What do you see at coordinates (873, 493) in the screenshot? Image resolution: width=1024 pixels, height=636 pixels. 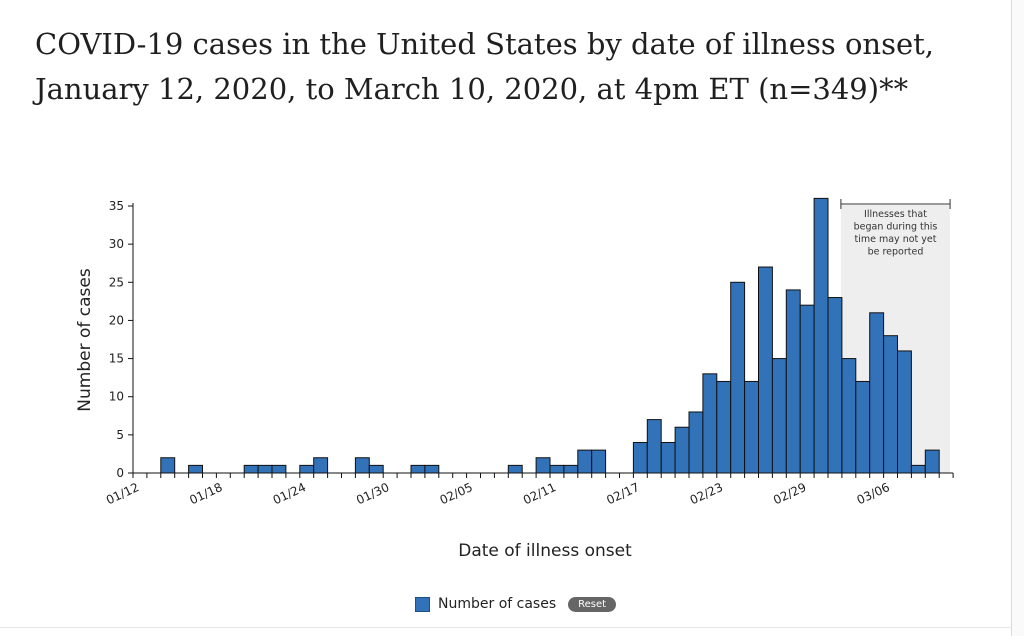 I see `x-tick-label-03-06: 03/06` at bounding box center [873, 493].